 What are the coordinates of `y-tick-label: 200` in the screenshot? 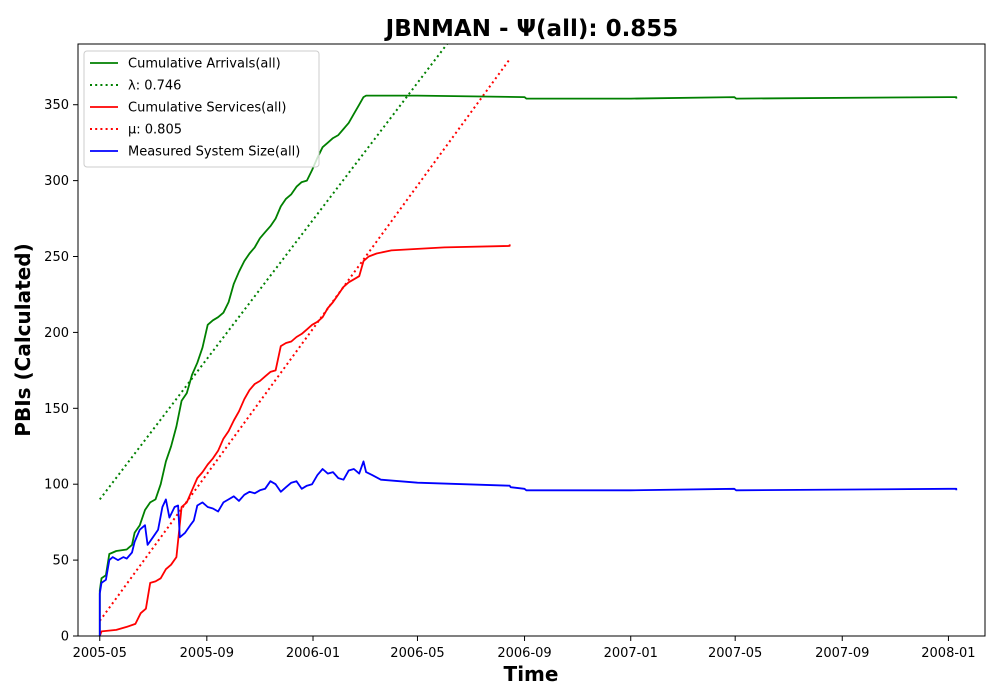 It's located at (56, 333).